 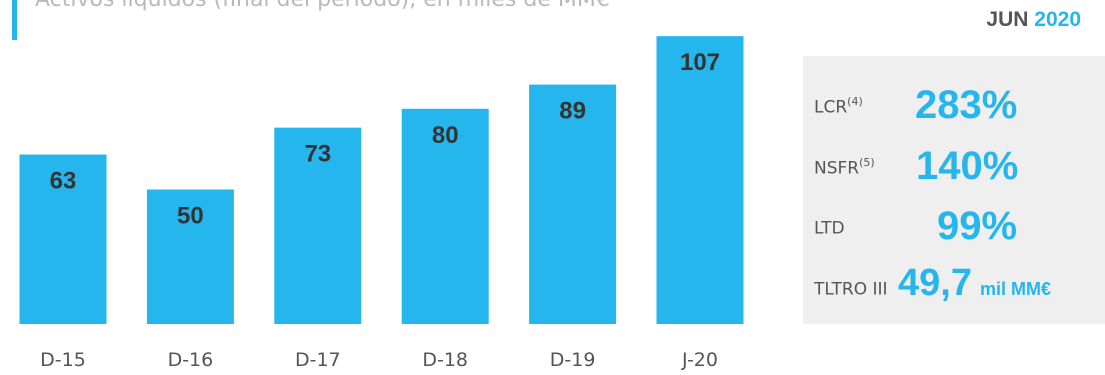 I want to click on period-month: JUN, so click(x=1007, y=19).